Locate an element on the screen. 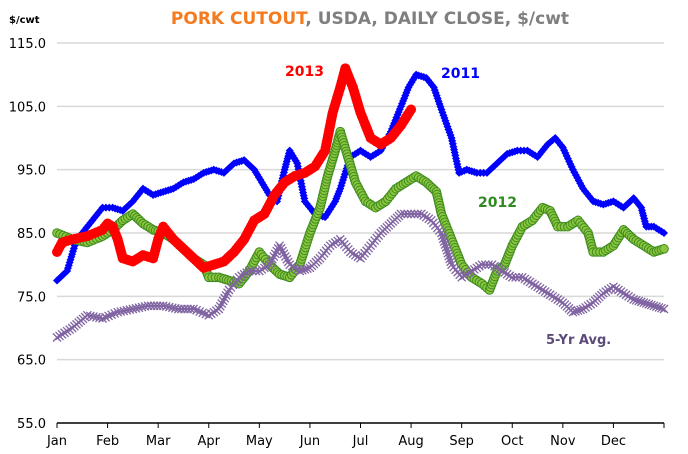 This screenshot has height=454, width=688. y-axis-unit-label: $/cwt is located at coordinates (24, 20).